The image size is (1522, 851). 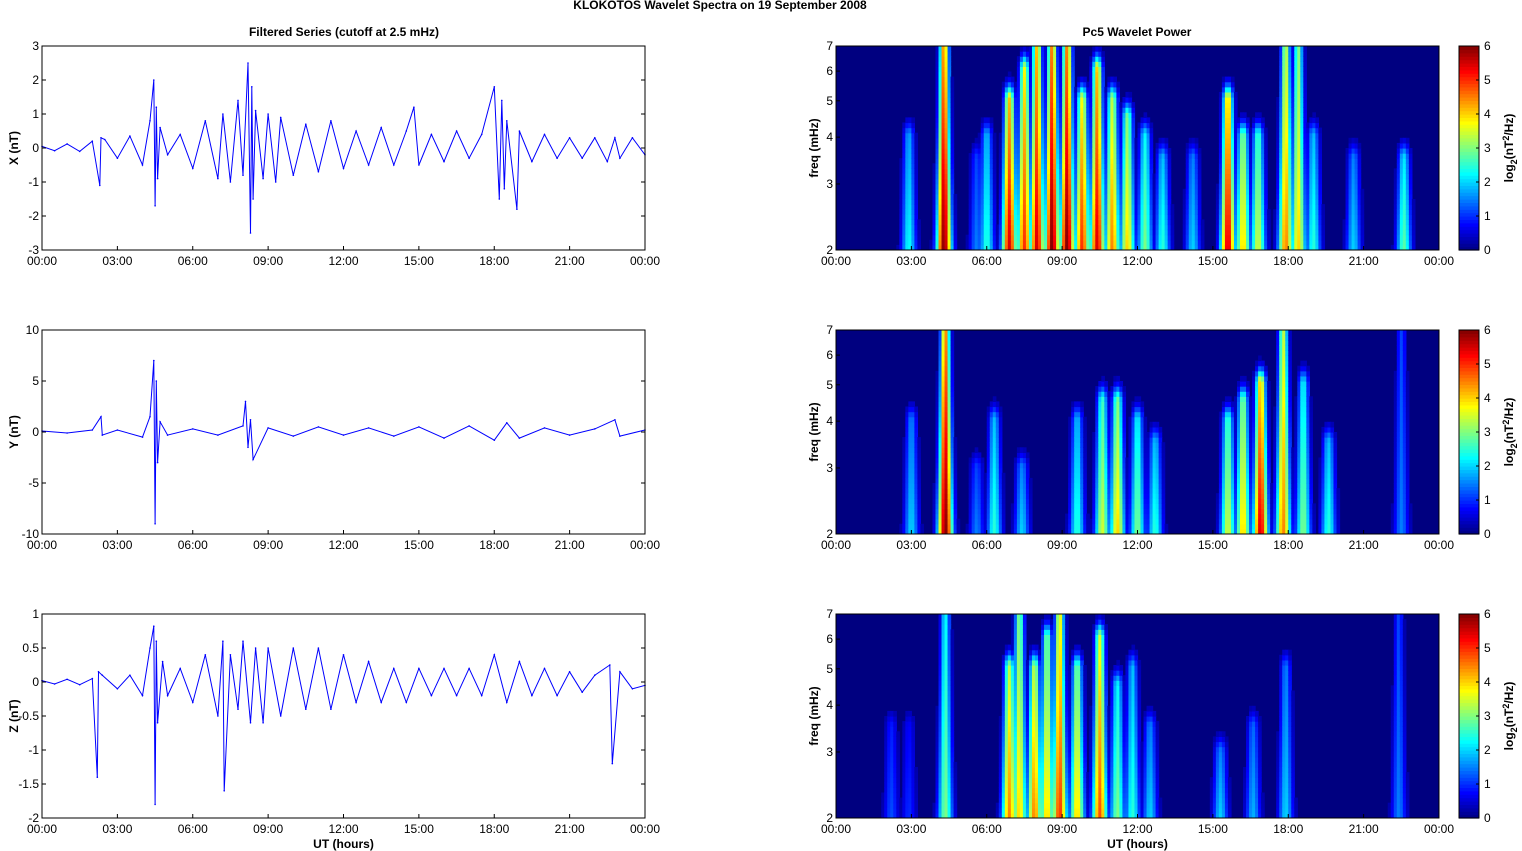 What do you see at coordinates (836, 261) in the screenshot?
I see `x-tick-label: 00:00` at bounding box center [836, 261].